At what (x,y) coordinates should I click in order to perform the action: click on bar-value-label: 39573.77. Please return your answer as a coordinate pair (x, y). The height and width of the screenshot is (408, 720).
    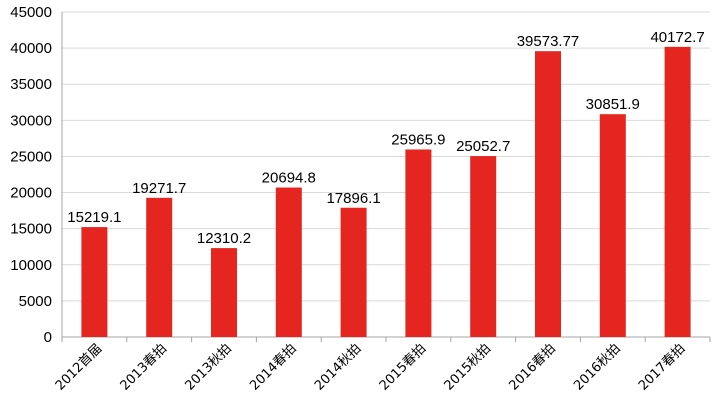
    Looking at the image, I should click on (548, 41).